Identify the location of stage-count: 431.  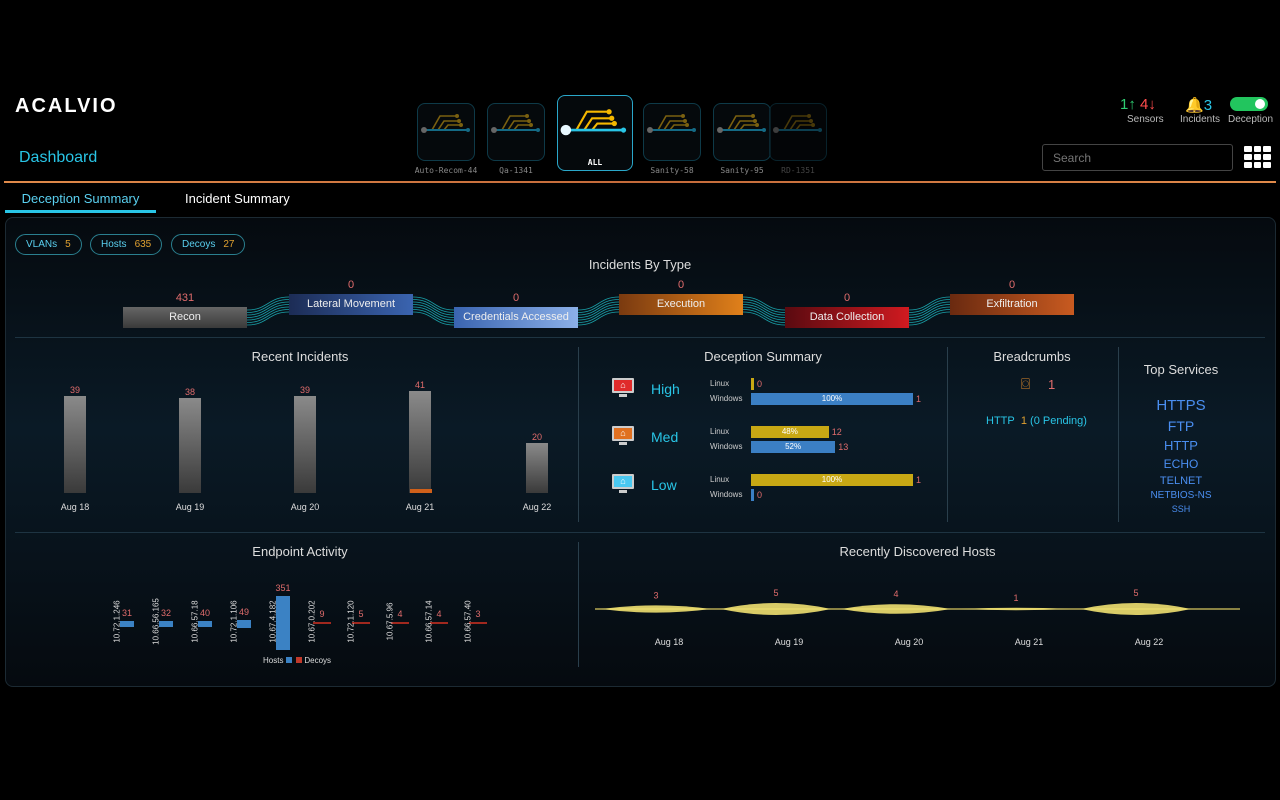
(185, 298).